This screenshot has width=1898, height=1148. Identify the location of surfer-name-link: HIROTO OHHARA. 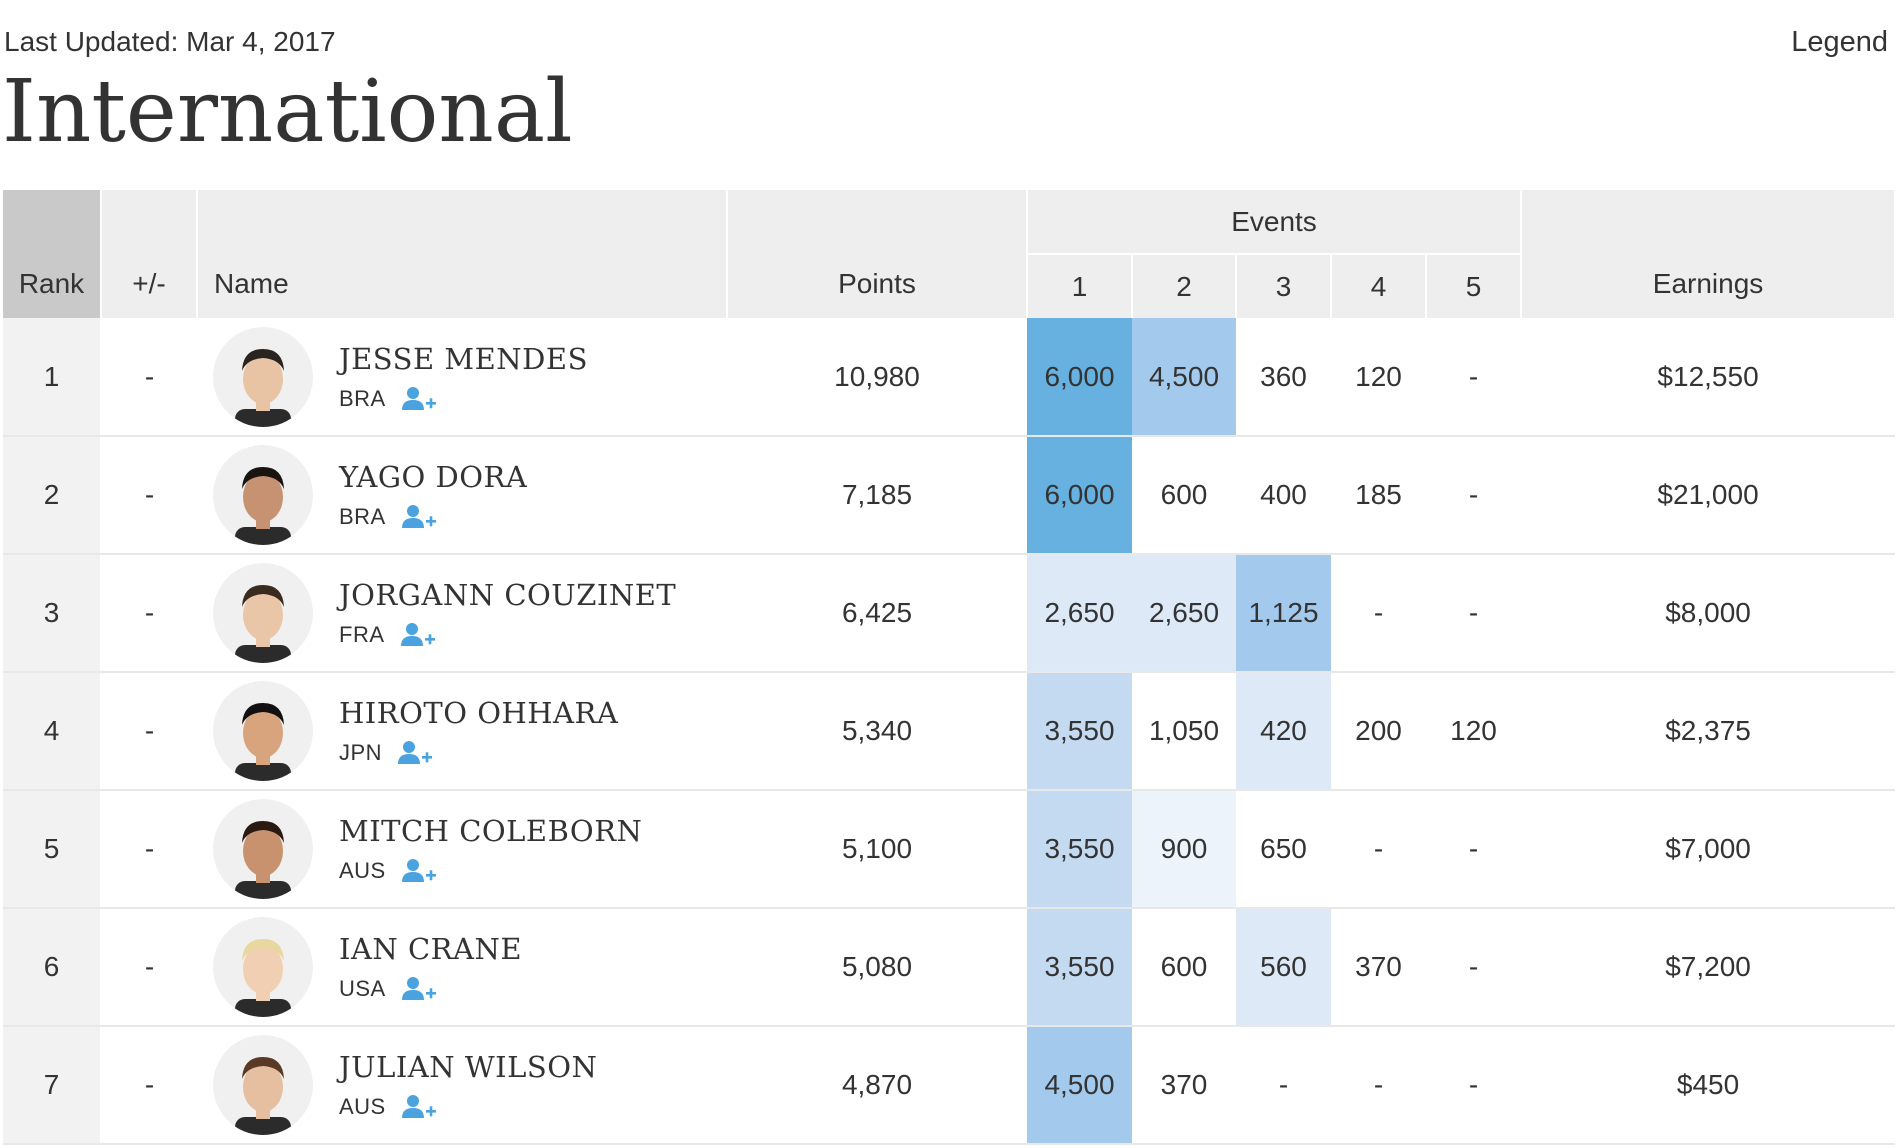
(479, 713).